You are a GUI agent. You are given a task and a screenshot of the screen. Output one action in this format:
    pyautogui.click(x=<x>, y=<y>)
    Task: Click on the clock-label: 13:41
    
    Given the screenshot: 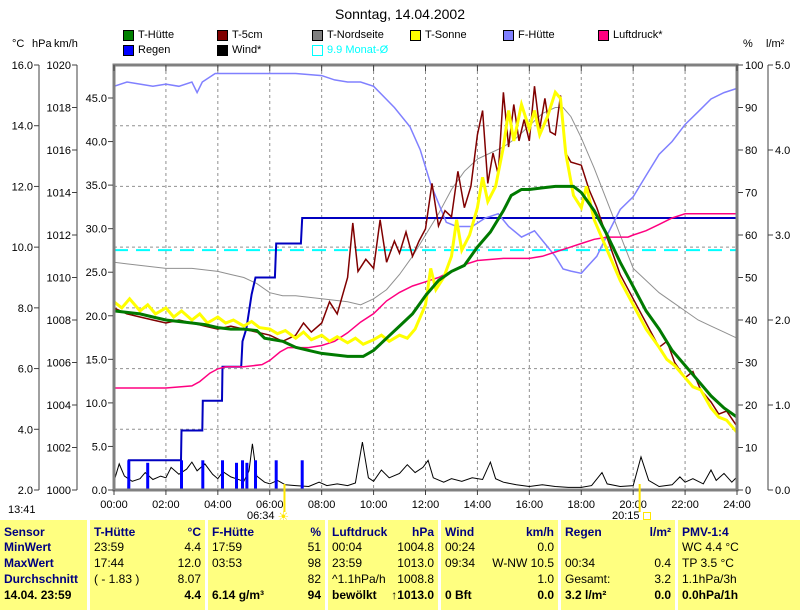 What is the action you would take?
    pyautogui.click(x=22, y=510)
    